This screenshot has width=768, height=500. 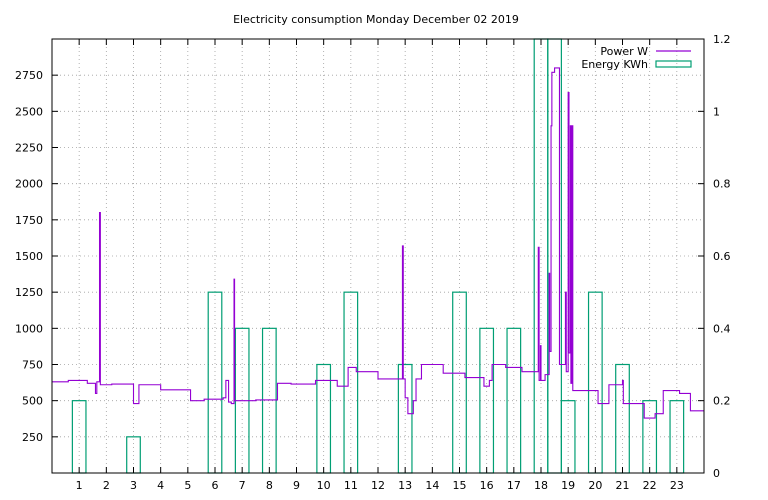 What do you see at coordinates (187, 485) in the screenshot?
I see `x-tick-label: 5` at bounding box center [187, 485].